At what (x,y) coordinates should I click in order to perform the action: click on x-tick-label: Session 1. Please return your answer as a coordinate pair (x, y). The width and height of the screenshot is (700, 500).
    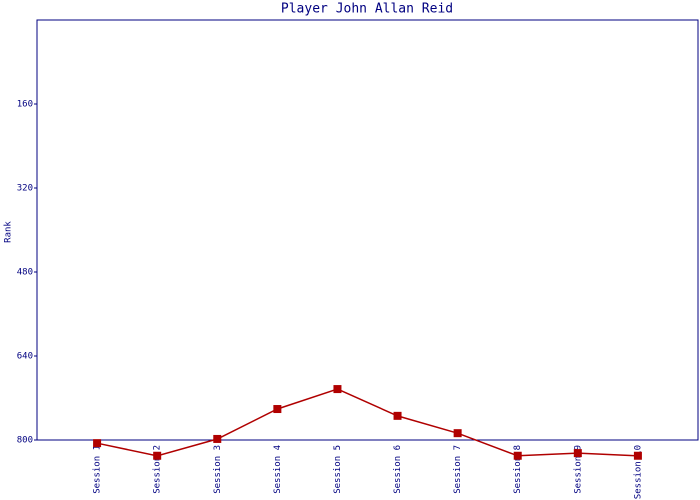
    Looking at the image, I should click on (98, 469).